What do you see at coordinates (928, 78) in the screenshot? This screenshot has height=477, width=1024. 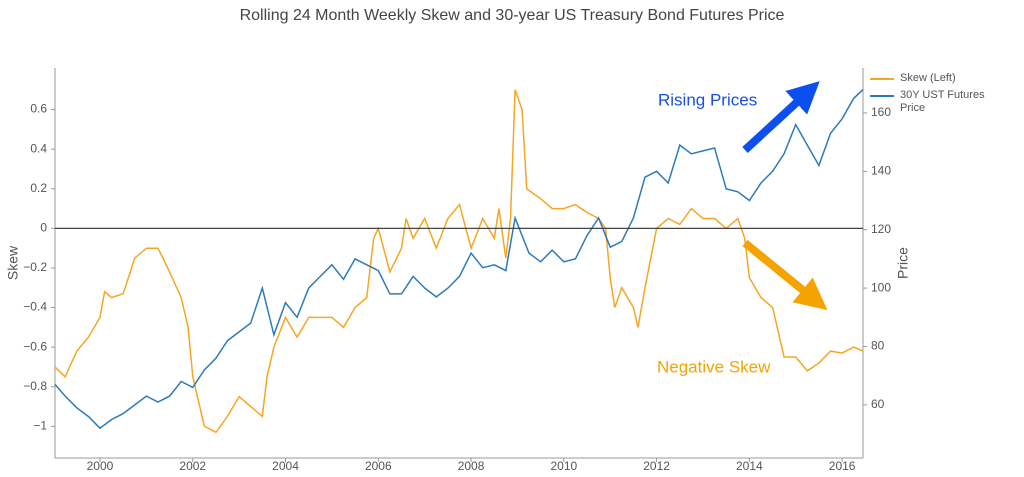 I see `legend-label: Skew (Left)` at bounding box center [928, 78].